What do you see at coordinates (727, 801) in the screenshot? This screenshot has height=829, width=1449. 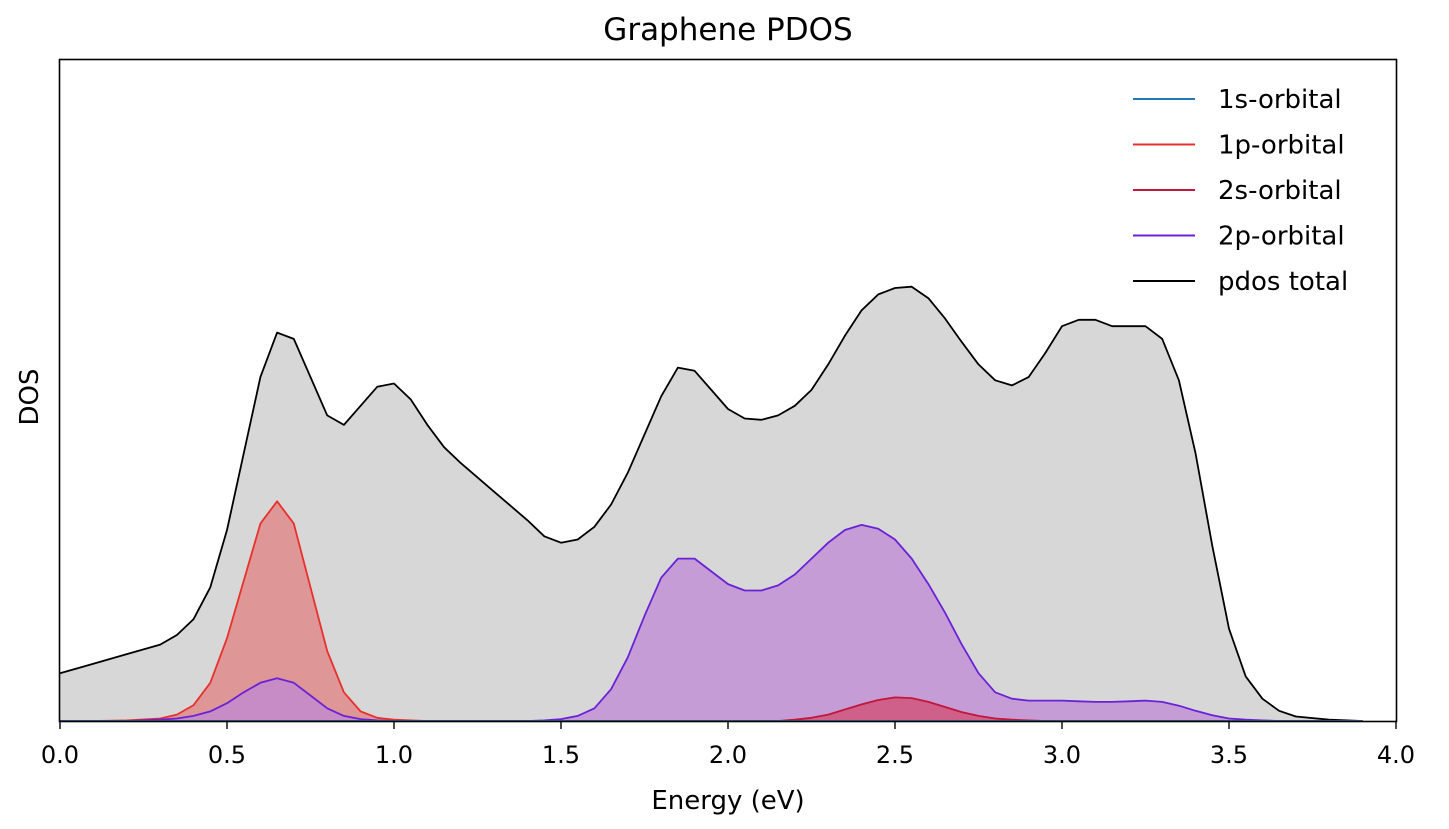 I see `x-axis-label: Energy (eV)` at bounding box center [727, 801].